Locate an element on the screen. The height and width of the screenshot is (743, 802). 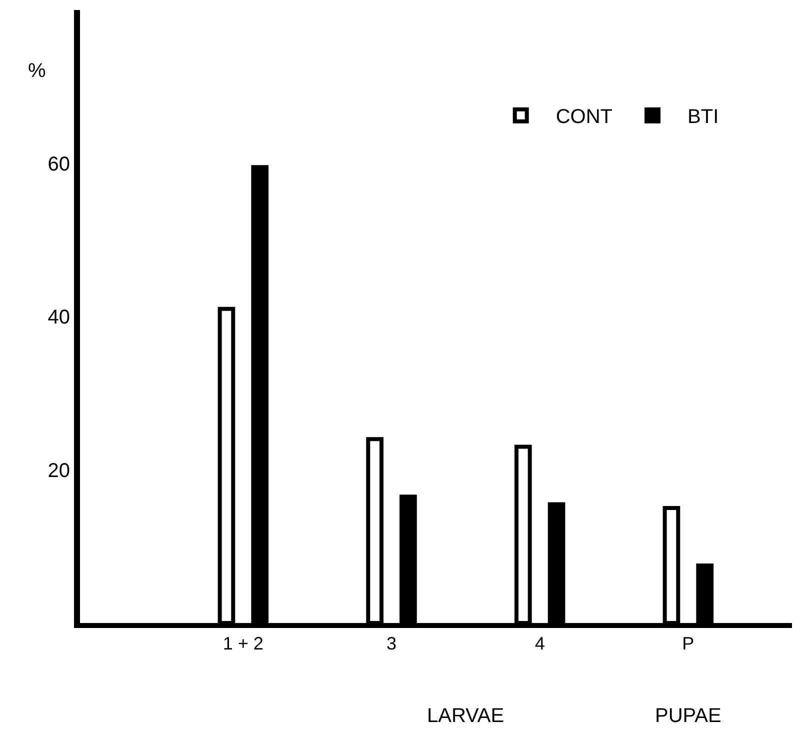
text: PUPAE is located at coordinates (688, 716).